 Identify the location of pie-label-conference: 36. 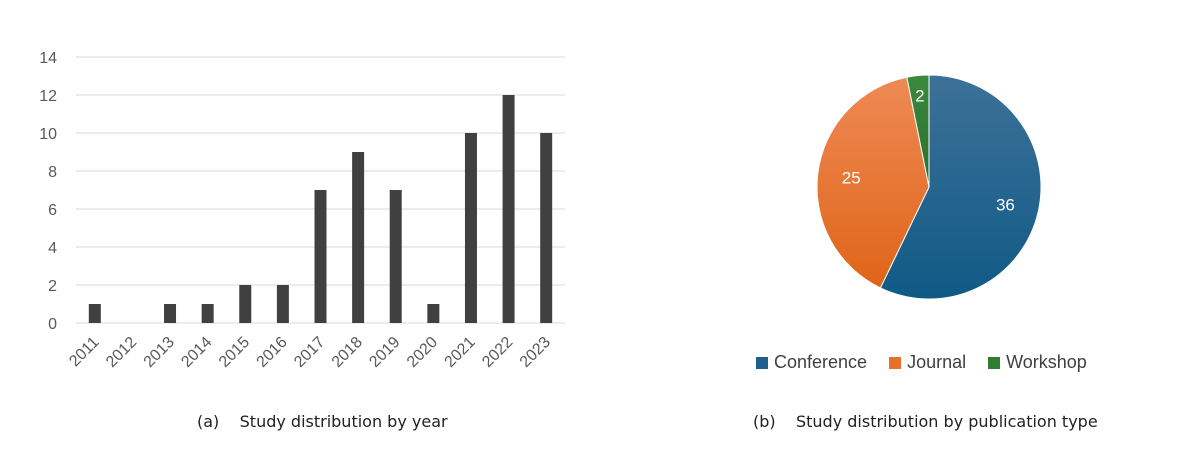
(1005, 204).